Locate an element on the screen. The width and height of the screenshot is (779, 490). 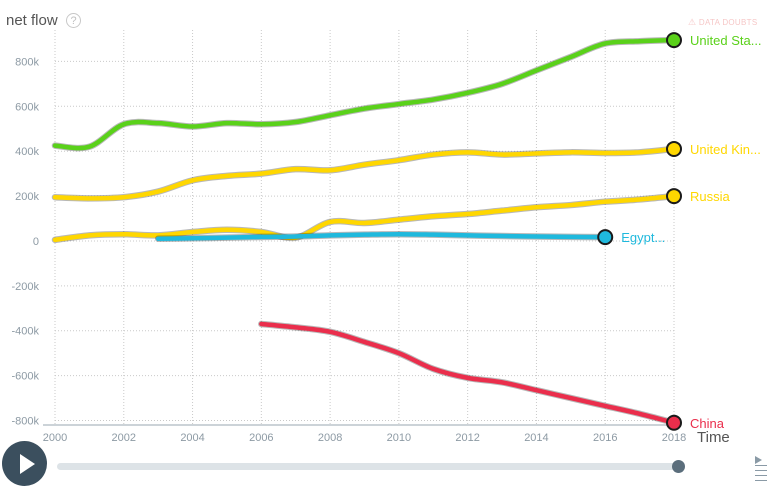
play-button is located at coordinates (24, 463).